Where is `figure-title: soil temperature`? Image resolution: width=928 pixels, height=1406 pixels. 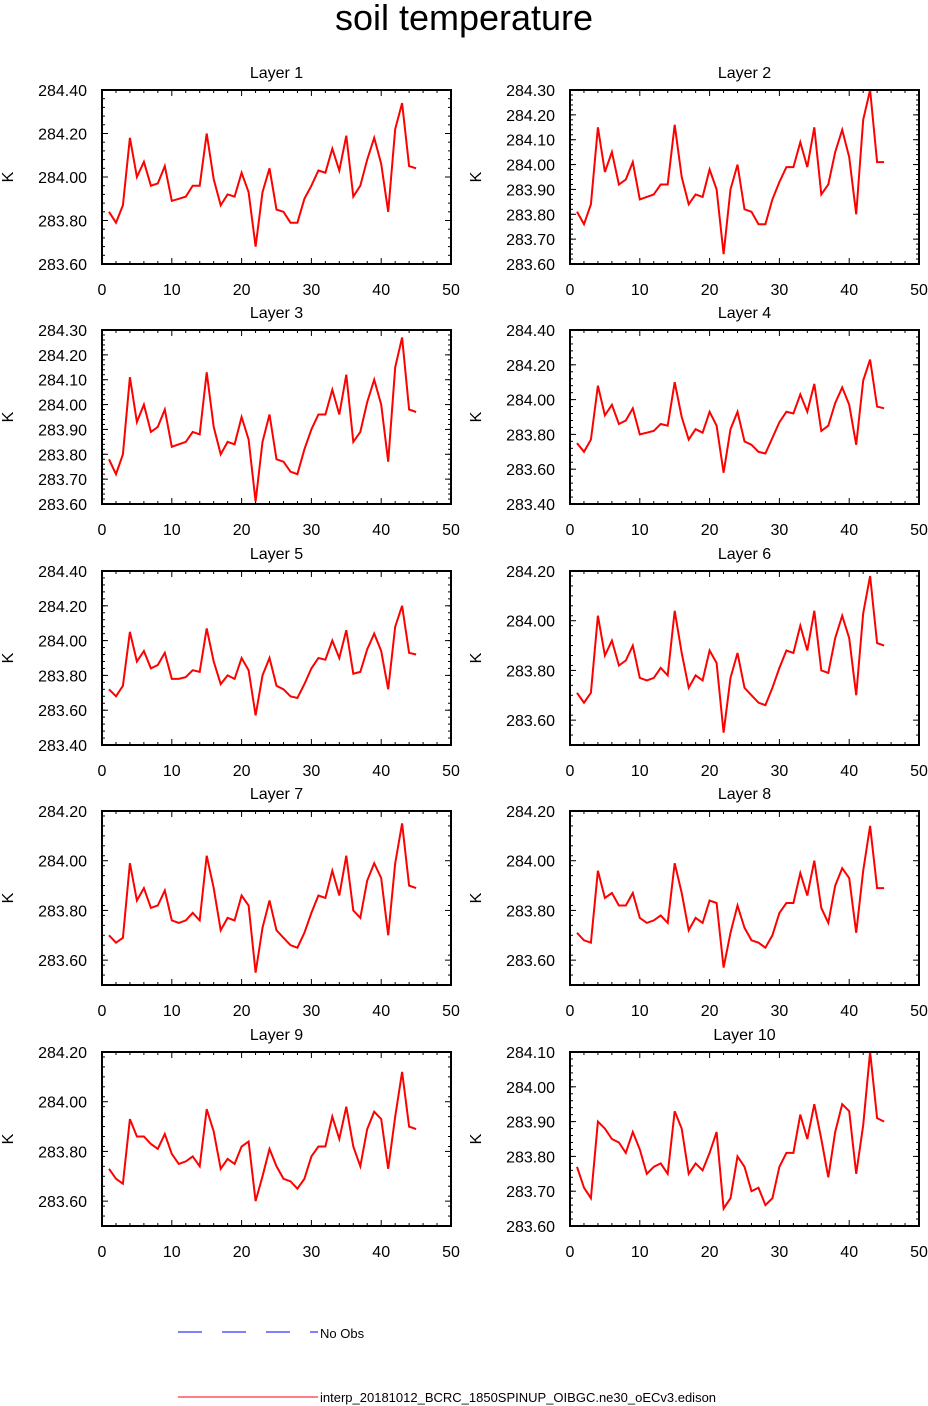
figure-title: soil temperature is located at coordinates (464, 19).